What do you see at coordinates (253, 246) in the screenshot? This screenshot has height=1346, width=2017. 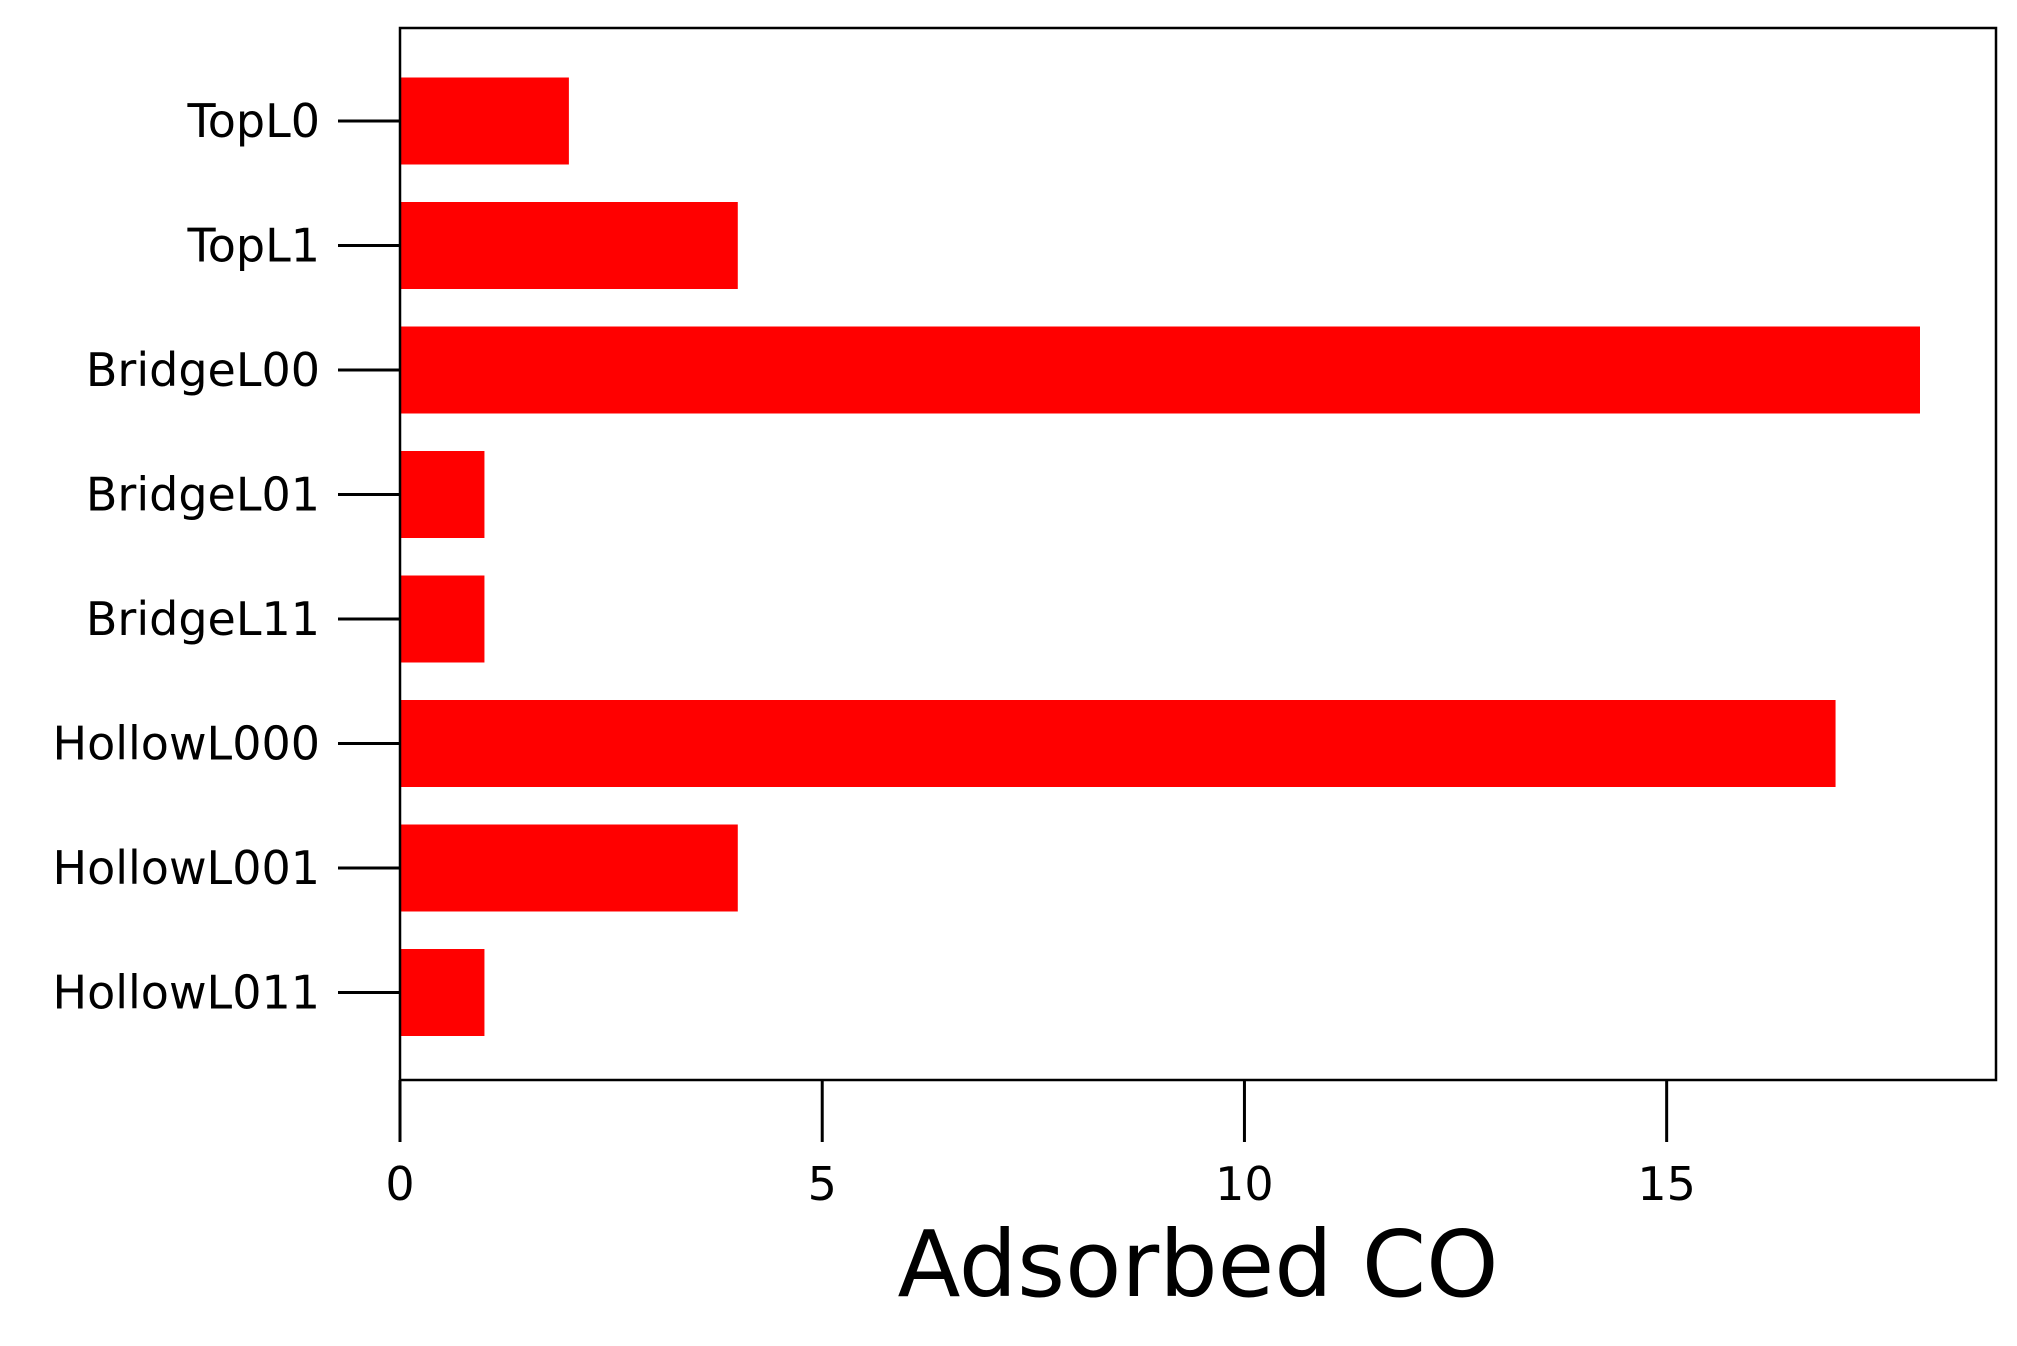 I see `y-tick-label-topl1: TopL1` at bounding box center [253, 246].